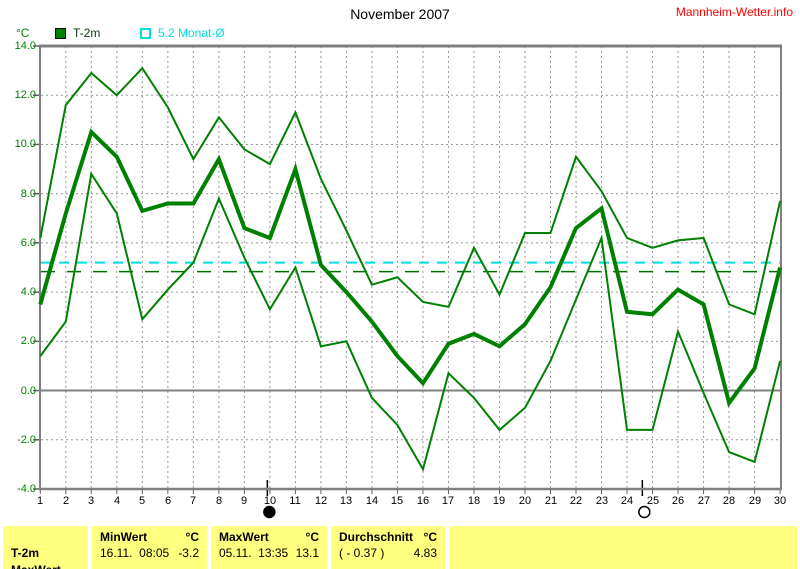  What do you see at coordinates (60, 33) in the screenshot?
I see `t2m-legend-swatch` at bounding box center [60, 33].